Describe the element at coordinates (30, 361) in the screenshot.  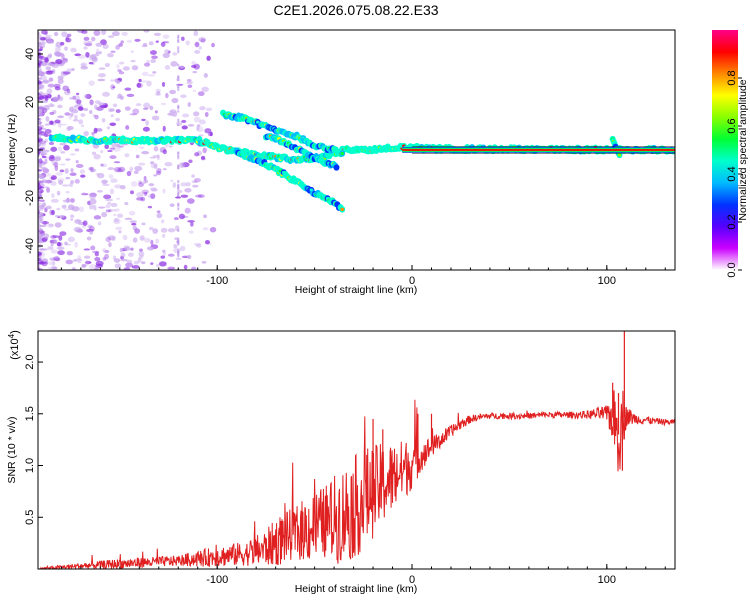
I see `y-tick-label: 2.0` at that location.